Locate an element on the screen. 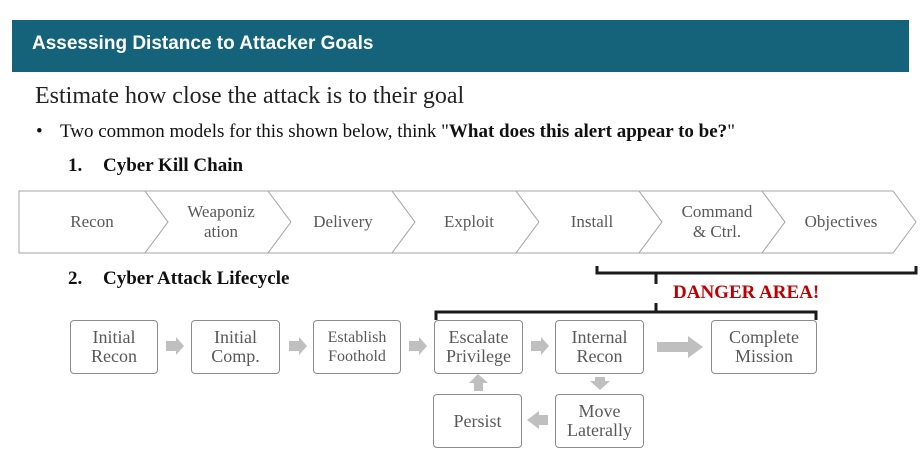 This screenshot has height=466, width=921. danger-area-label: DANGER AREA! is located at coordinates (746, 292).